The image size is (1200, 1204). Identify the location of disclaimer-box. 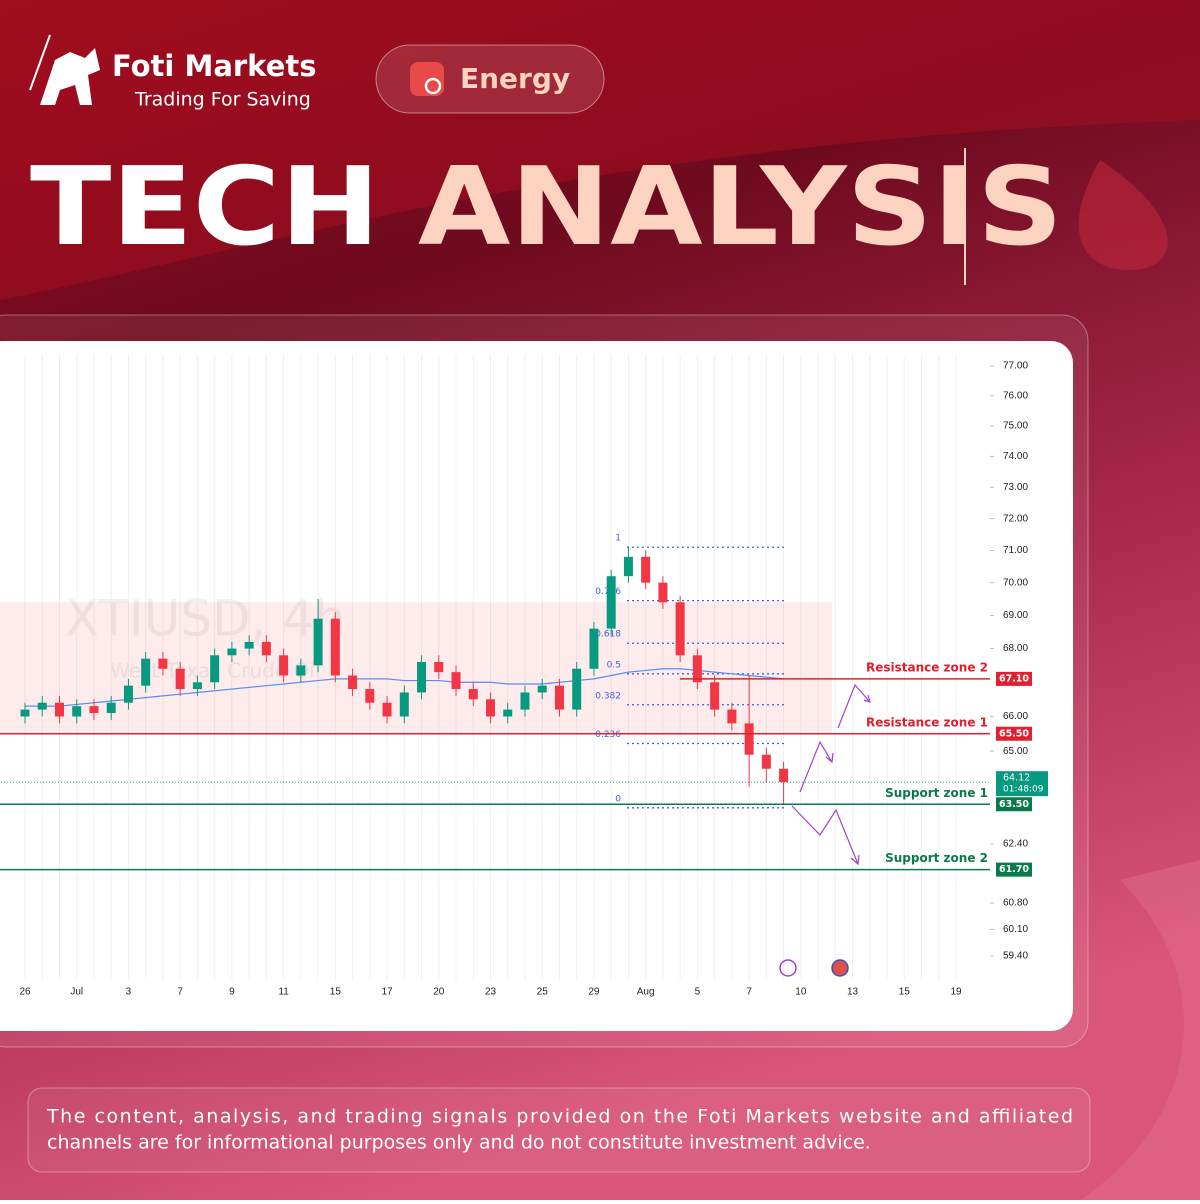
(559, 1130).